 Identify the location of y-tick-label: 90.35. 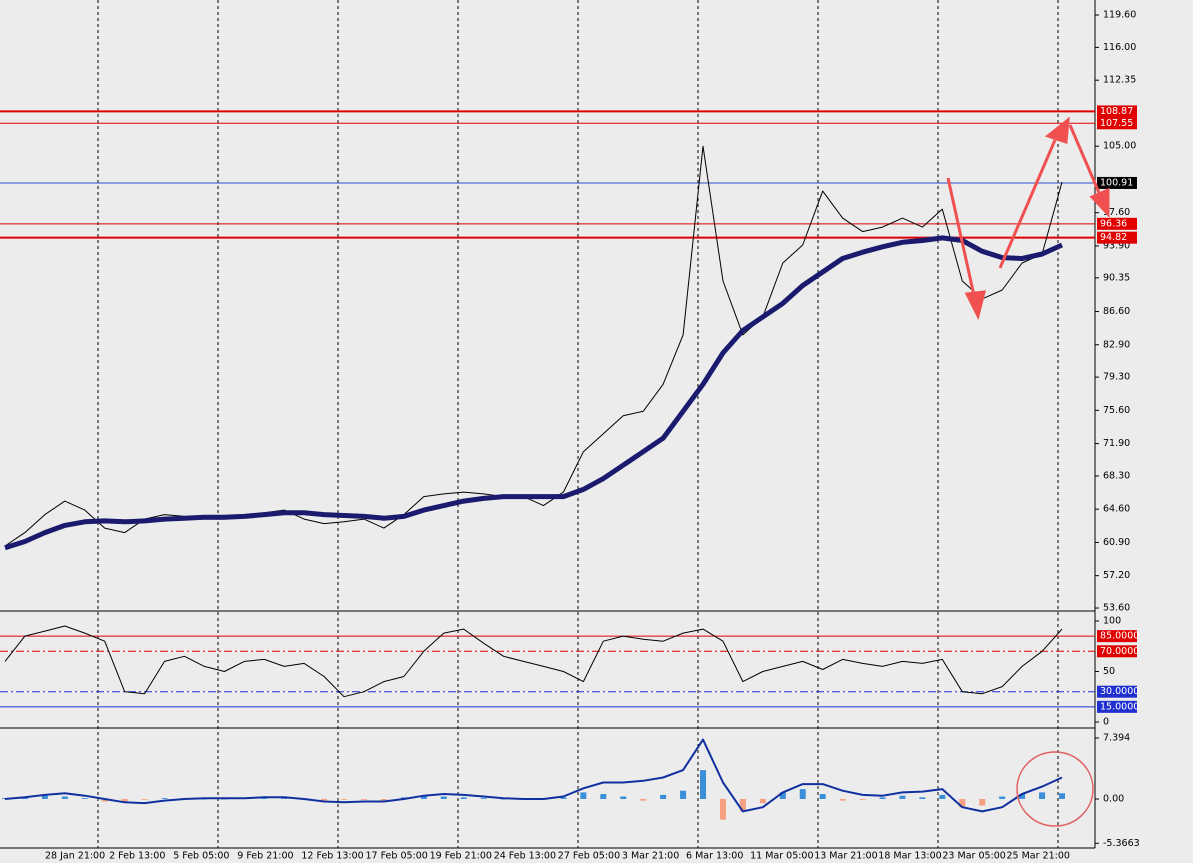
(1116, 277).